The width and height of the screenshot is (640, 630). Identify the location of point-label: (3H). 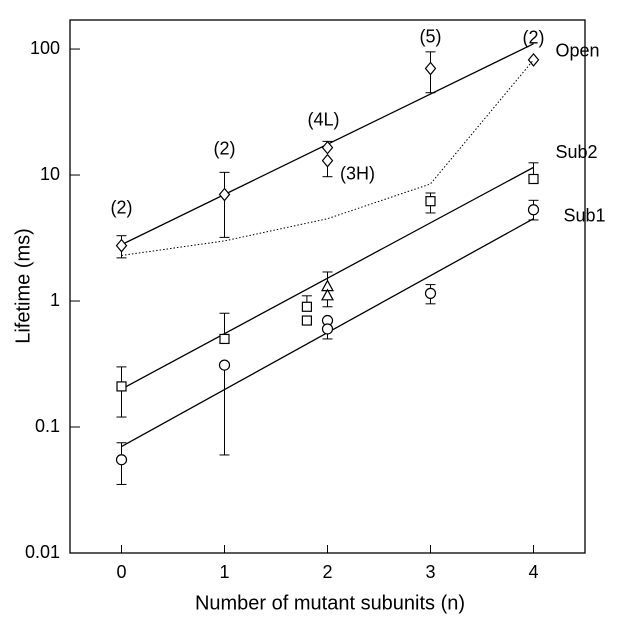
(357, 173).